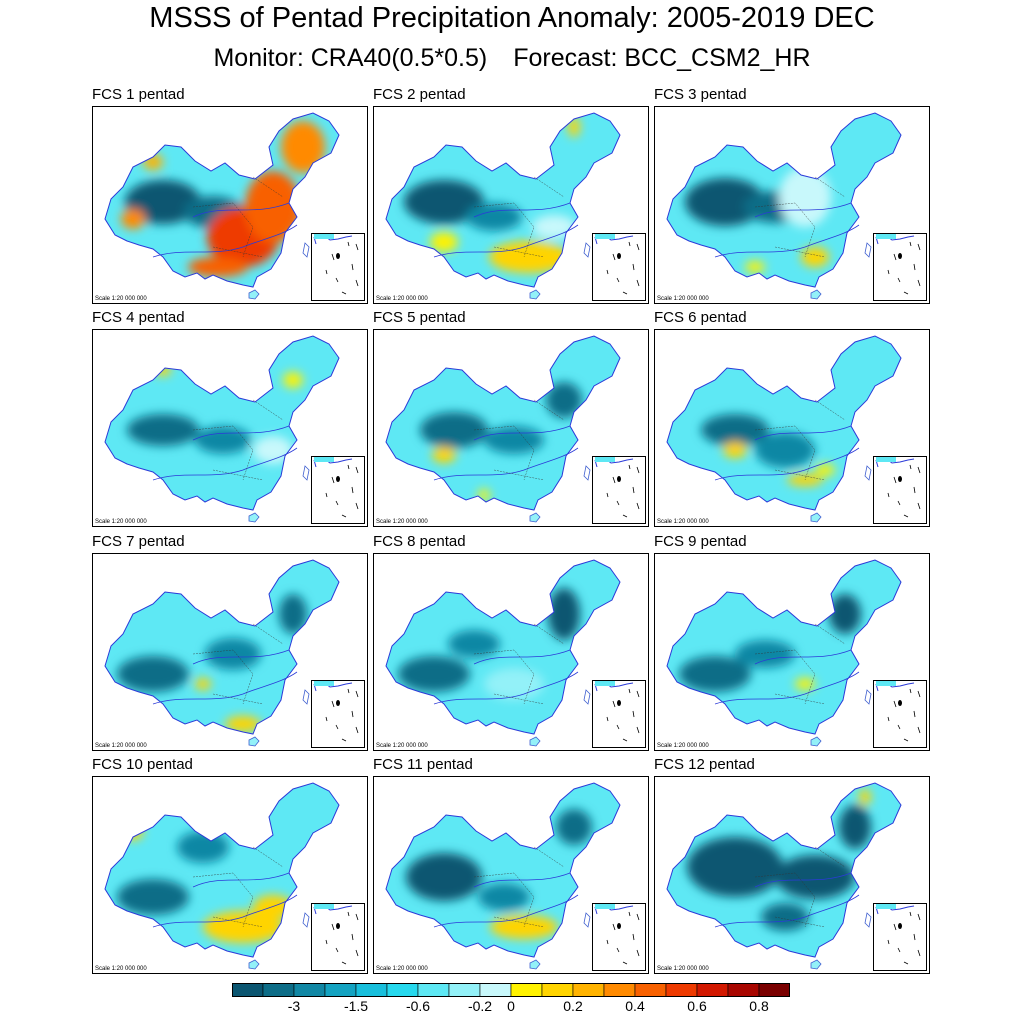 This screenshot has width=1024, height=1024. Describe the element at coordinates (700, 317) in the screenshot. I see `panel-label: FCS 6 pentad` at that location.